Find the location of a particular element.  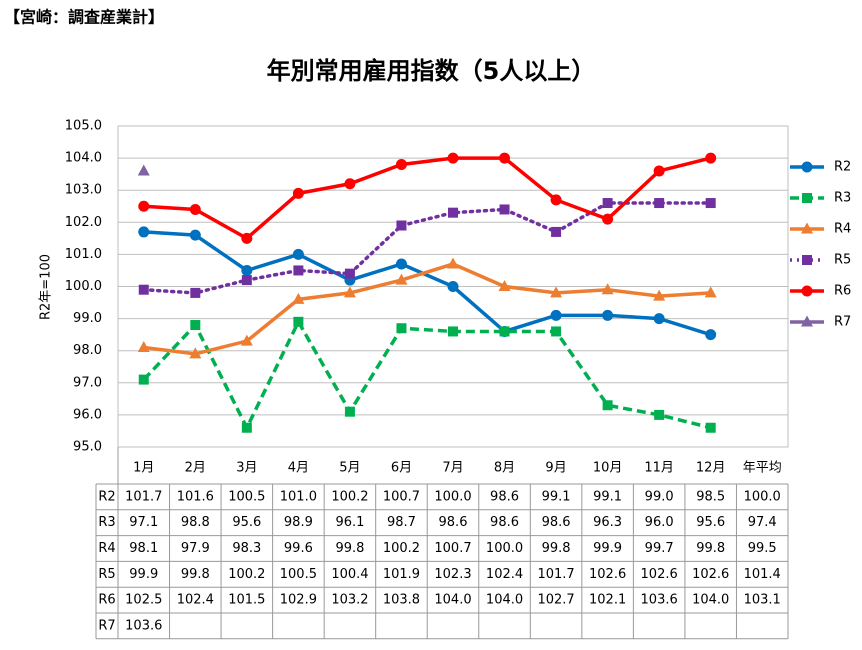

x-tick-label: 7月 is located at coordinates (452, 468).